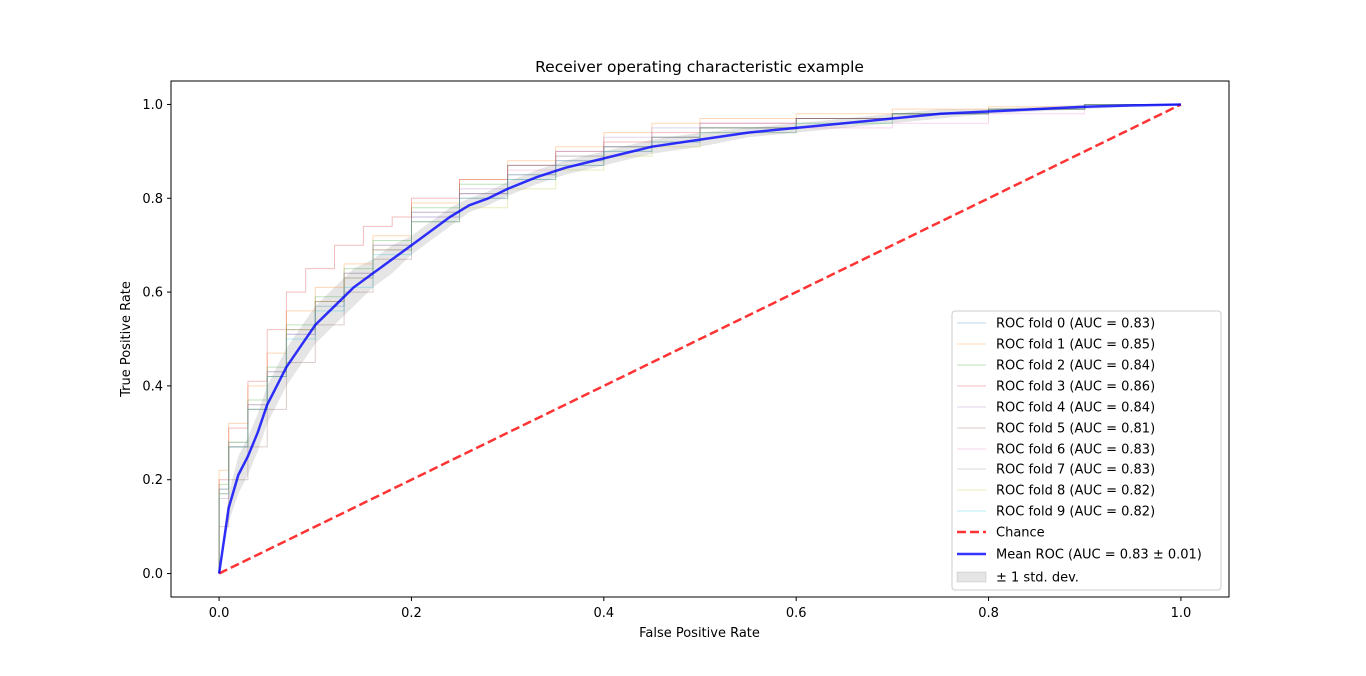 The image size is (1366, 676). I want to click on x-tick-label: 0.0, so click(219, 613).